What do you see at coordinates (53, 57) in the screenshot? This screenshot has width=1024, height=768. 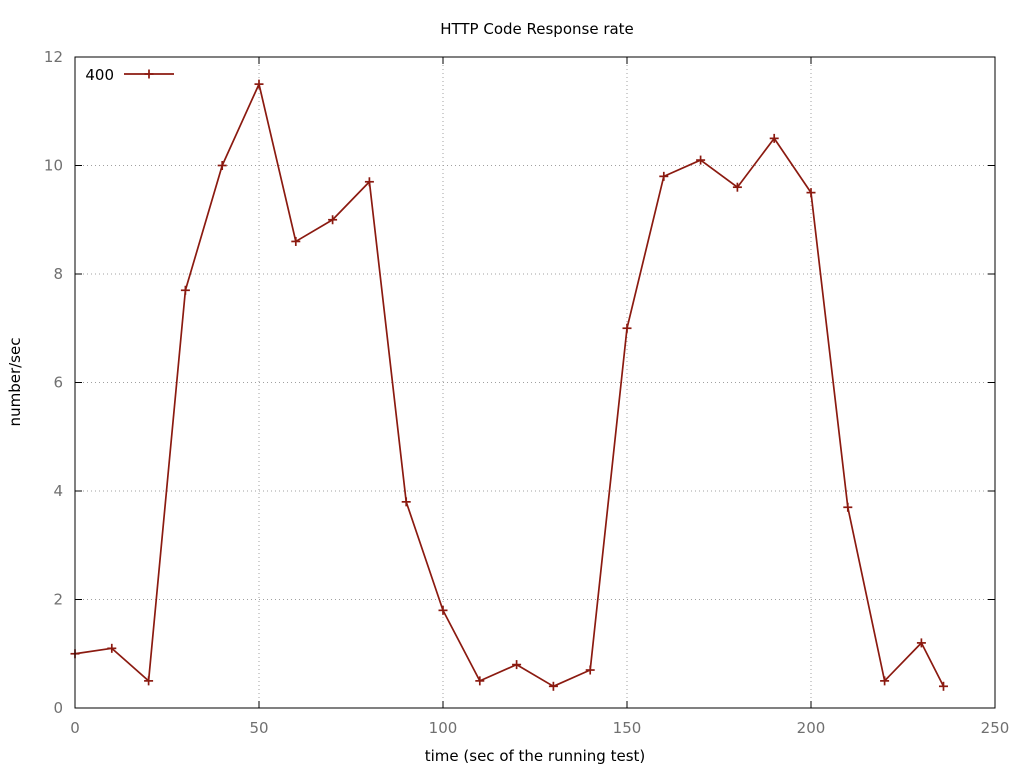 I see `y-tick-label: 12` at bounding box center [53, 57].